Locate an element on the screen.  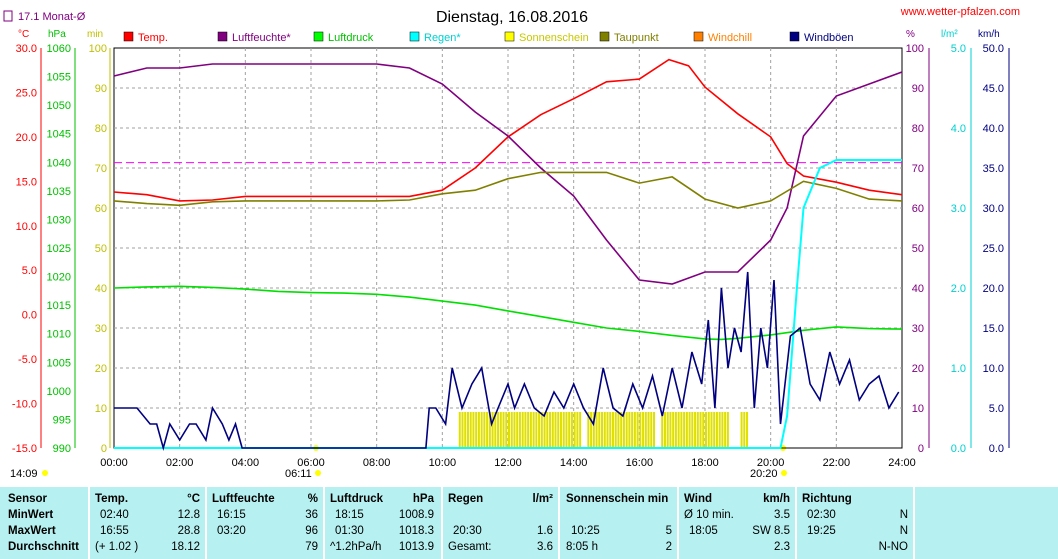
hum-min-time: 16:15 is located at coordinates (231, 515).